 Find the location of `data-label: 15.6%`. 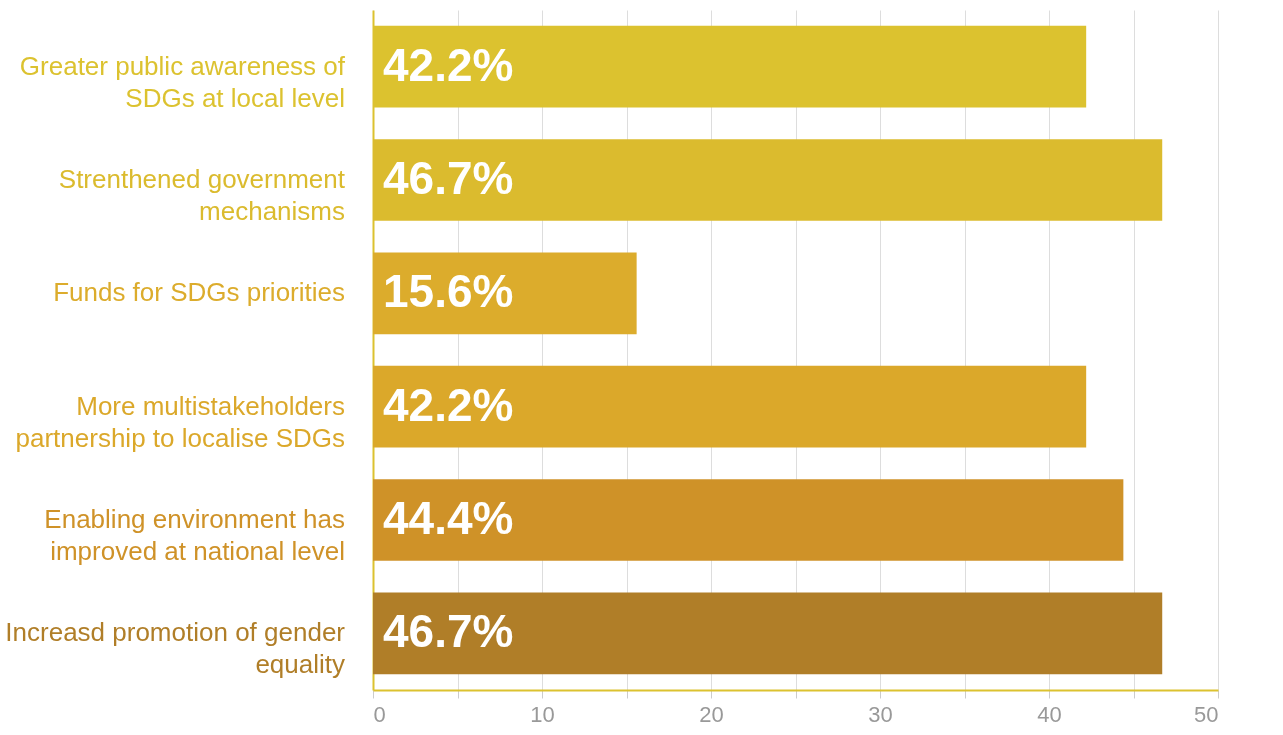

data-label: 15.6% is located at coordinates (448, 291).